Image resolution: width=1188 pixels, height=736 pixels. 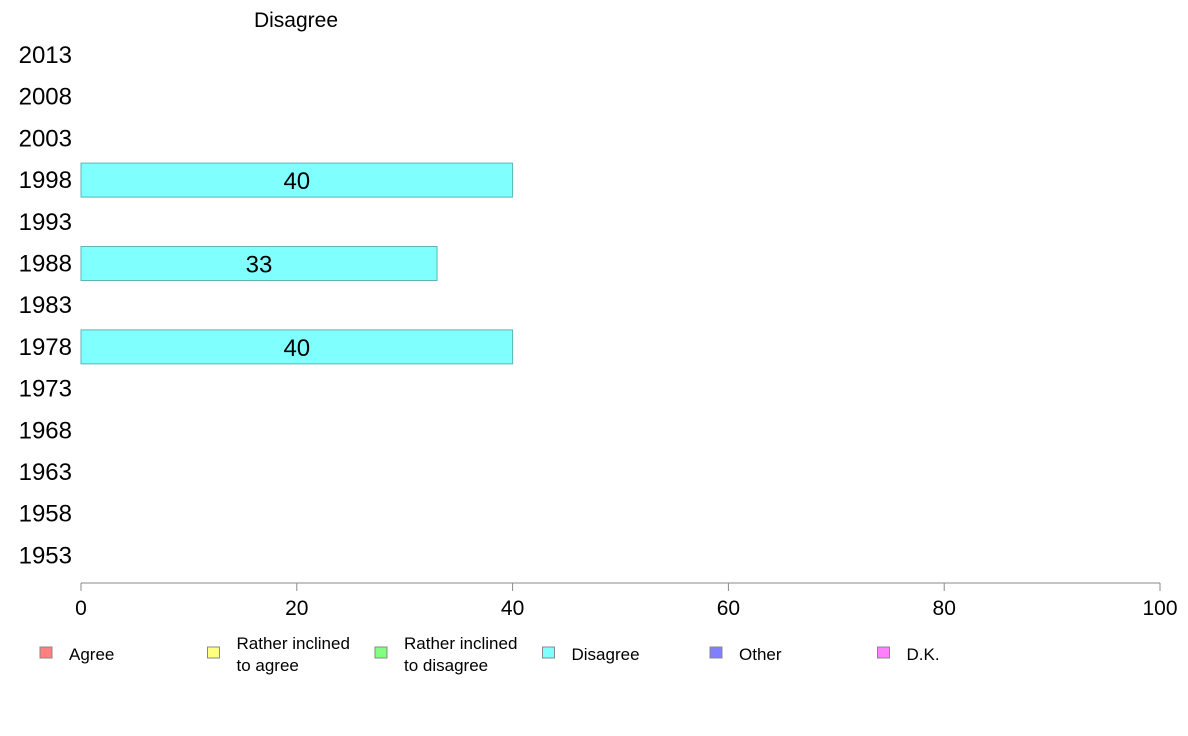 What do you see at coordinates (728, 608) in the screenshot?
I see `x-tick-label: 60` at bounding box center [728, 608].